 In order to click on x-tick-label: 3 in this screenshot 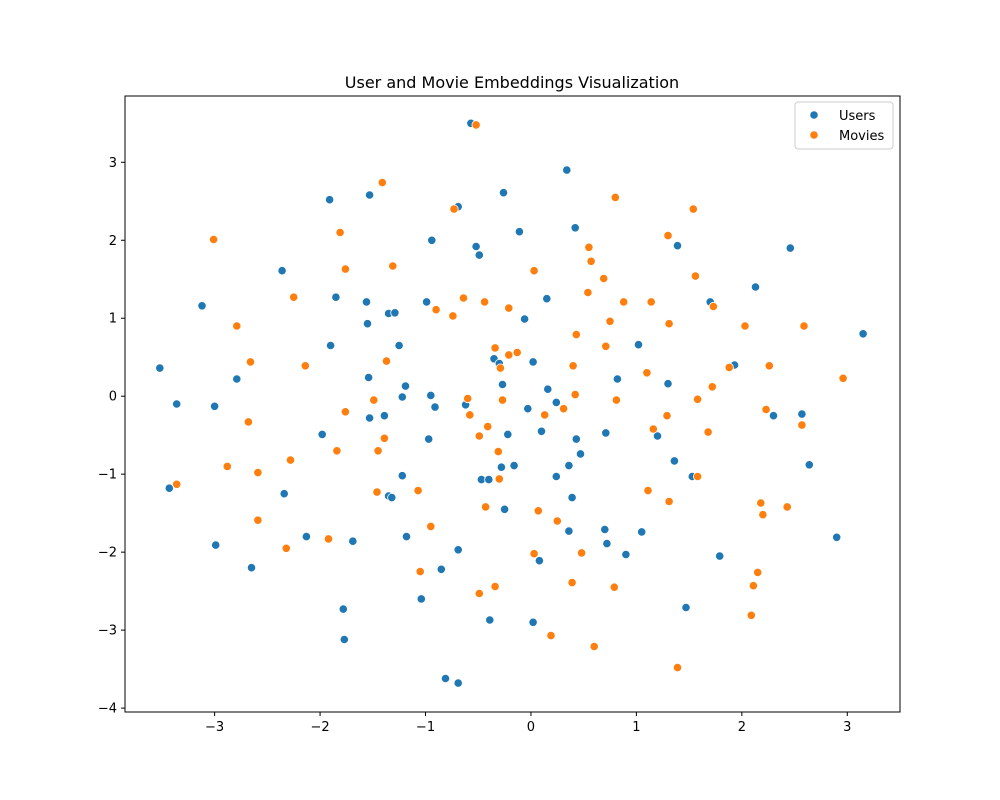, I will do `click(847, 727)`.